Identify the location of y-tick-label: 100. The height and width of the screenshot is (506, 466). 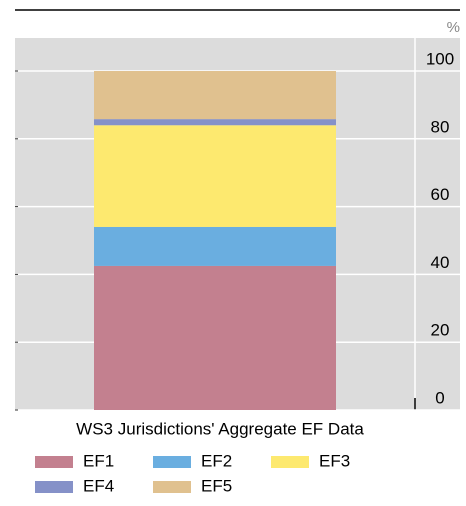
(440, 58).